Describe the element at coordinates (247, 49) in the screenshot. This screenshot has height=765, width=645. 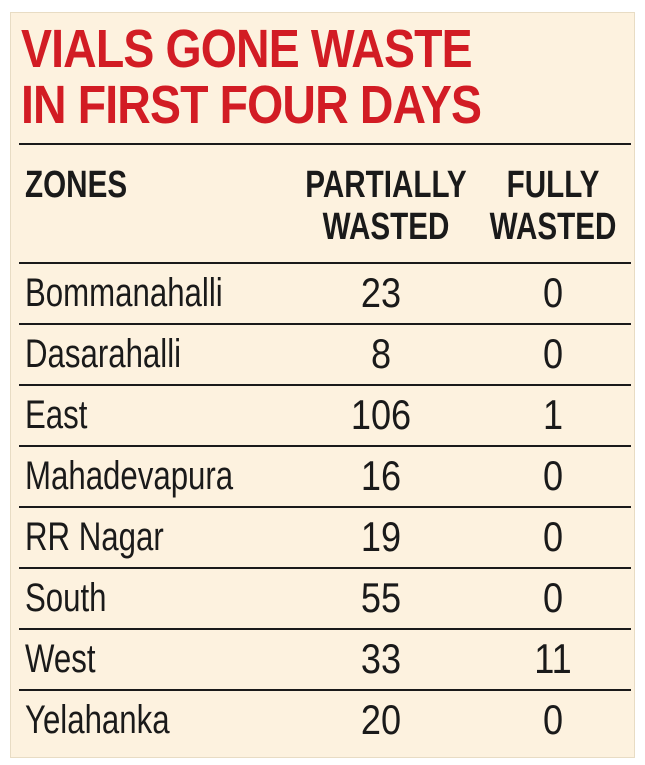
I see `title-line-1: VIALS GONE WASTE` at that location.